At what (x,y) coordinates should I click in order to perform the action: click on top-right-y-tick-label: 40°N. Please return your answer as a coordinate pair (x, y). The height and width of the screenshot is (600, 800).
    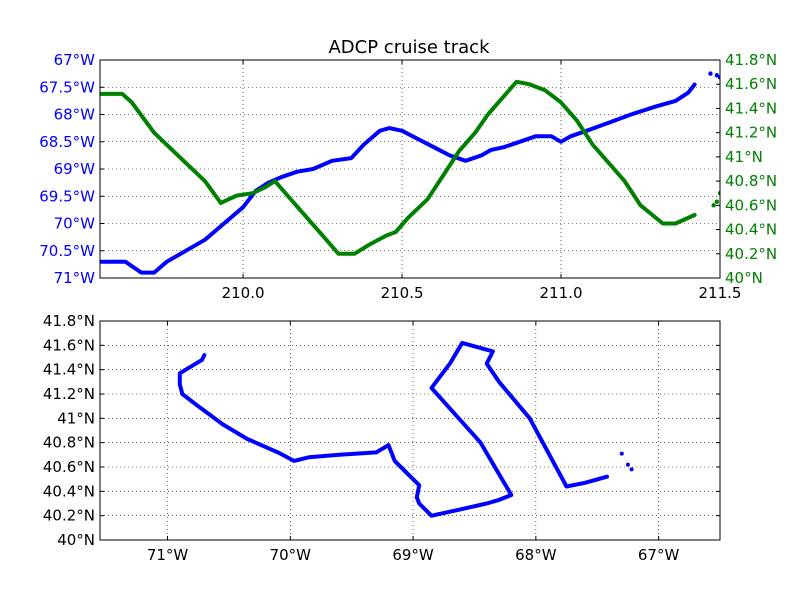
    Looking at the image, I should click on (744, 278).